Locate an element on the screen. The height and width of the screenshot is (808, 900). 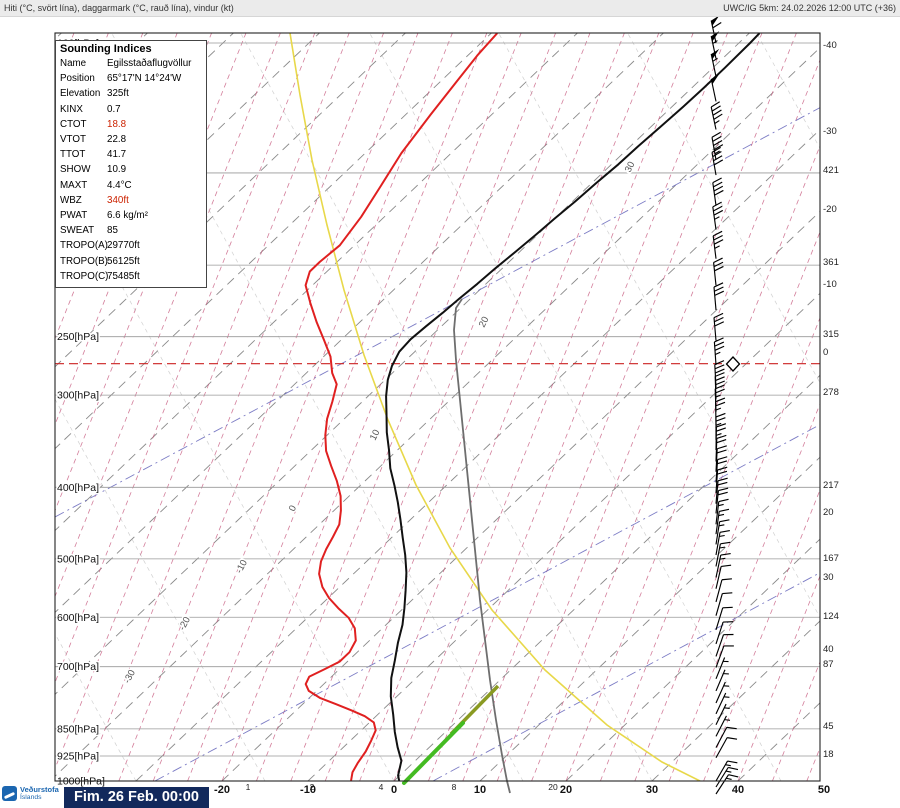
index-value: 4.4°C is located at coordinates (119, 185).